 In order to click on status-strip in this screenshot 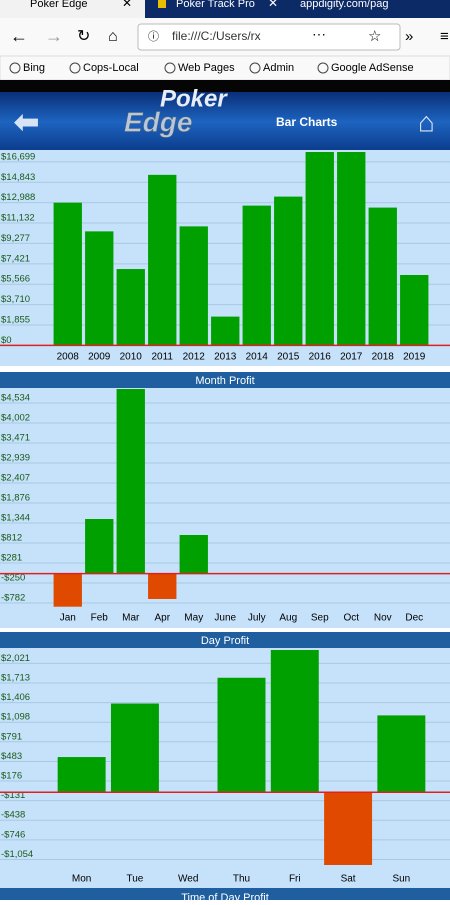, I will do `click(225, 86)`.